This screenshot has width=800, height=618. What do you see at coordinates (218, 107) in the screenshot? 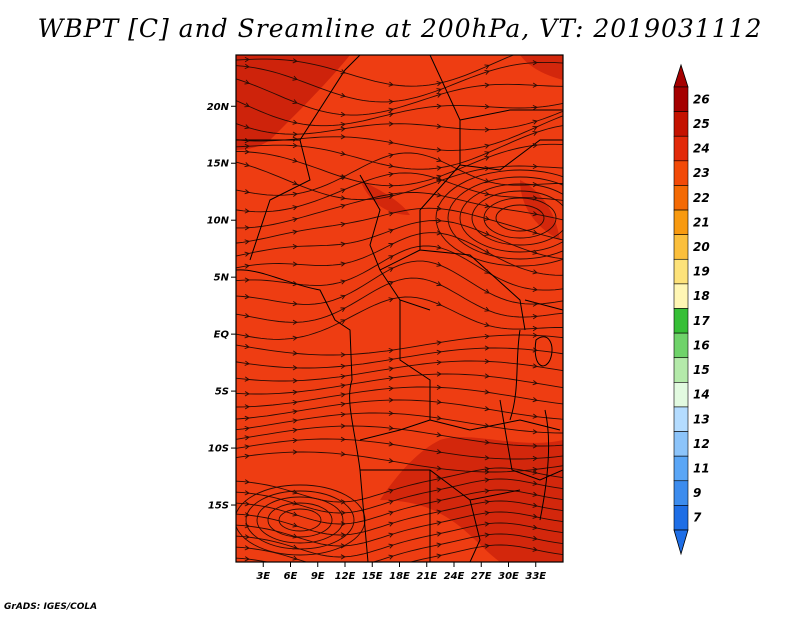
I see `lat-label: 20N` at bounding box center [218, 107].